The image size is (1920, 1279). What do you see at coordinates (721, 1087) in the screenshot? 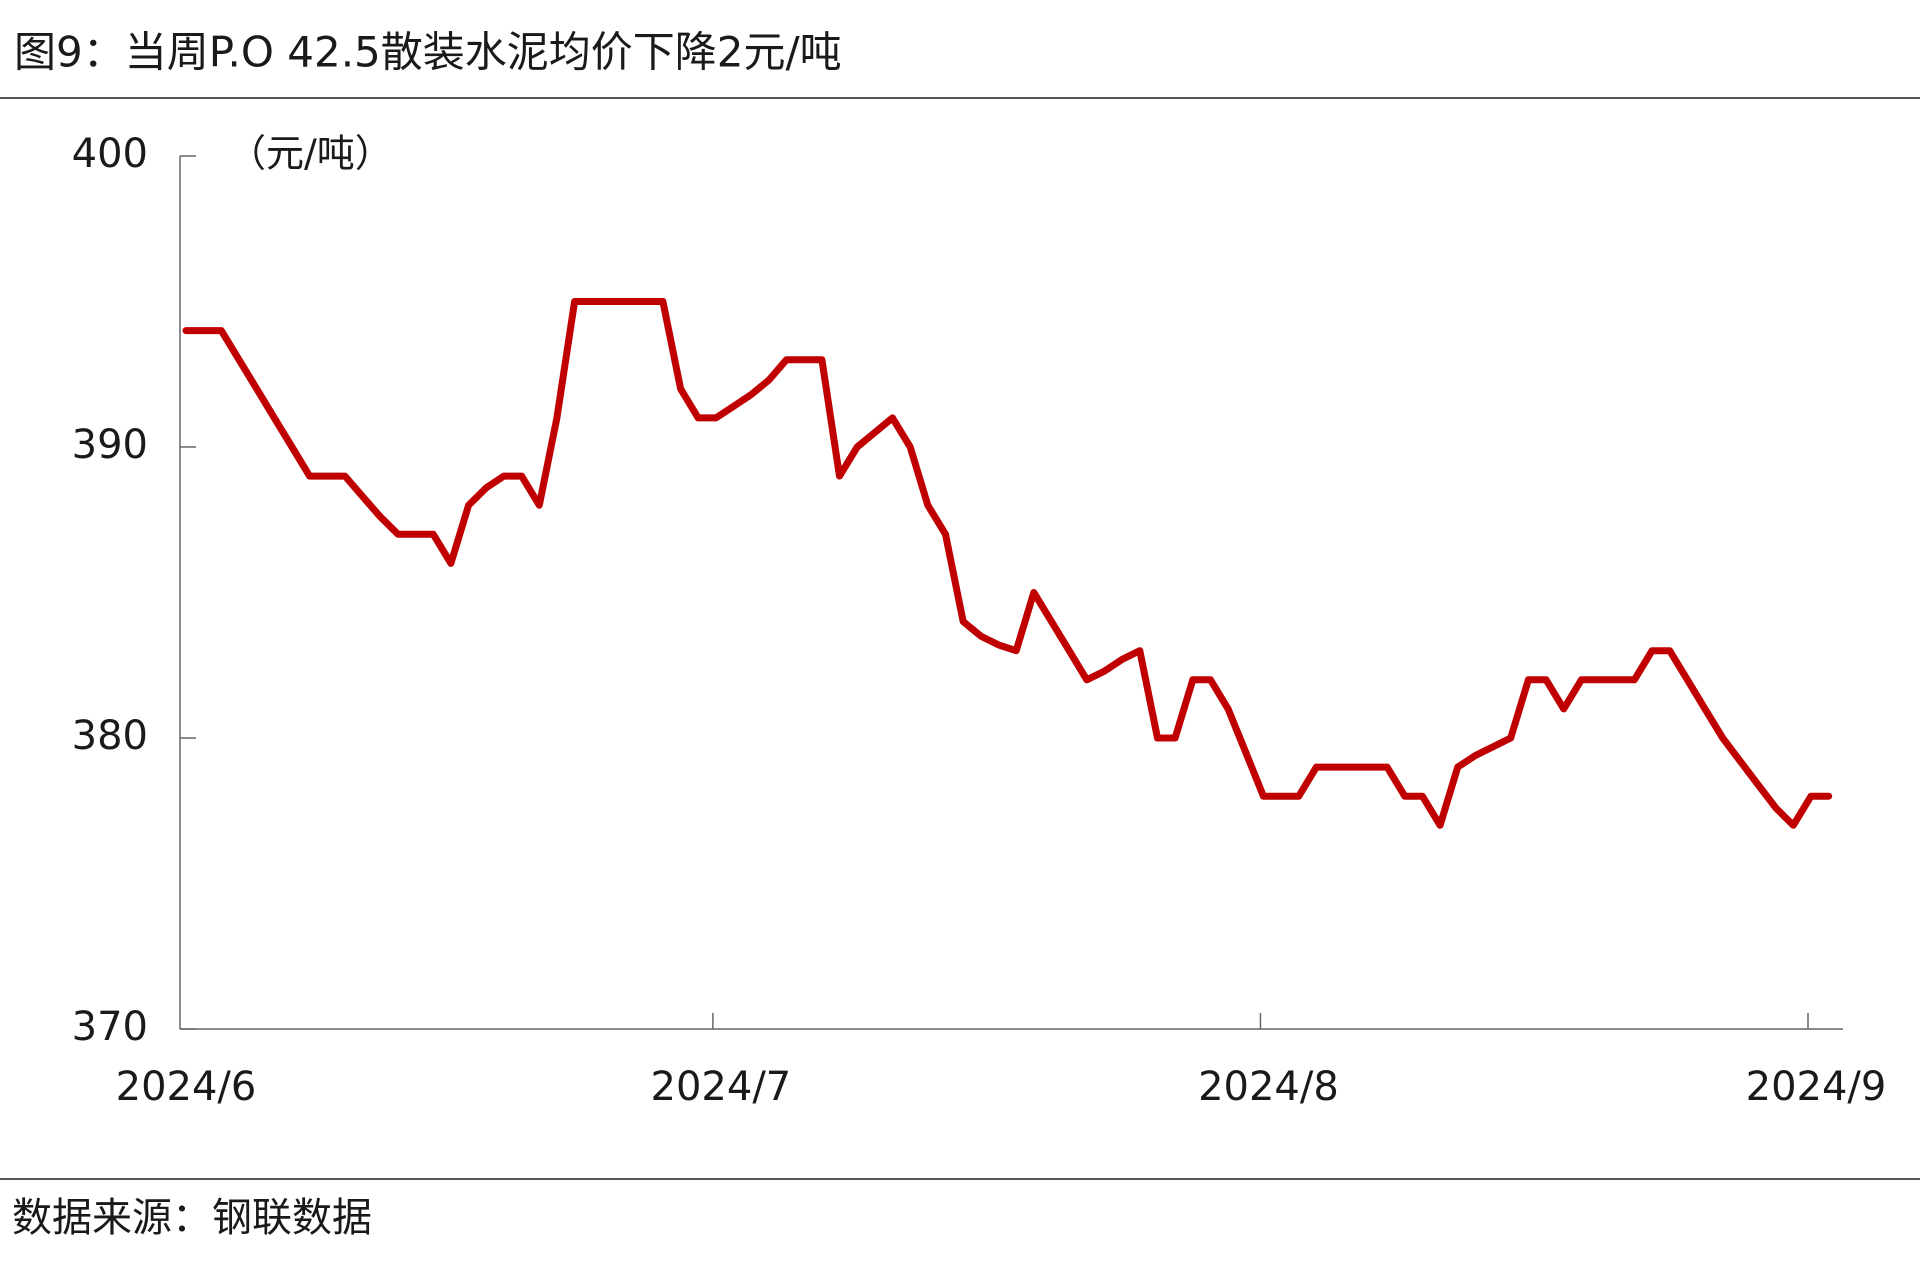
I see `x-tick-label: 2024/7` at bounding box center [721, 1087].